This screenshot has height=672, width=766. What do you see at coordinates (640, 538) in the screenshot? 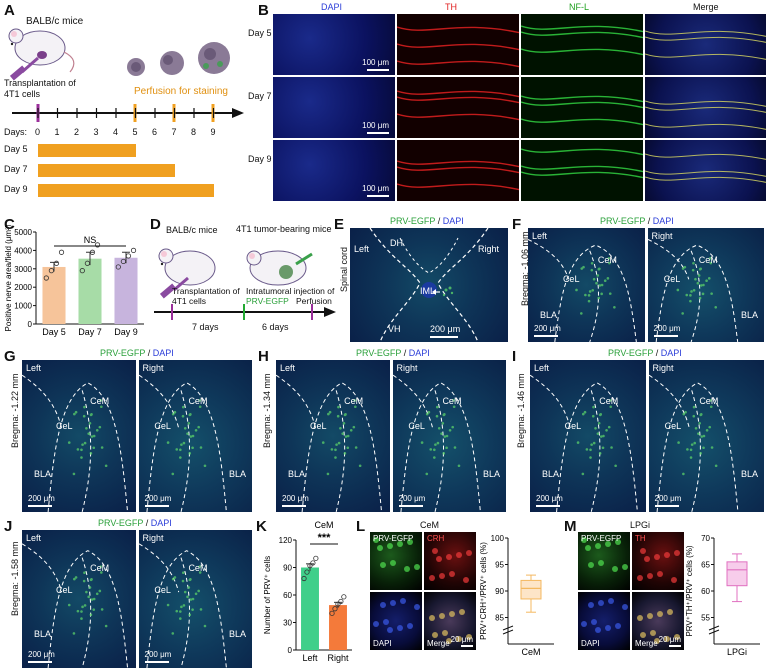
I see `tile-label: TH` at bounding box center [640, 538].